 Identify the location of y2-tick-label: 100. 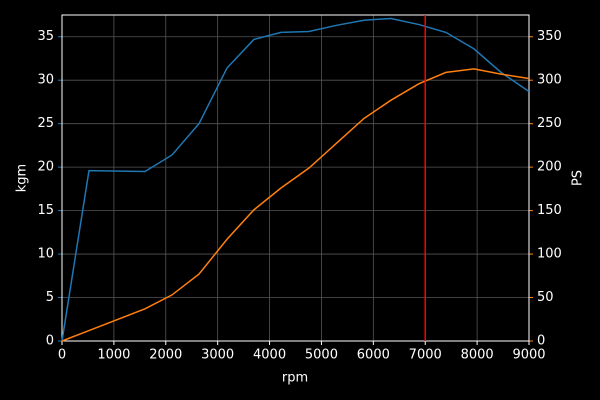
(549, 254).